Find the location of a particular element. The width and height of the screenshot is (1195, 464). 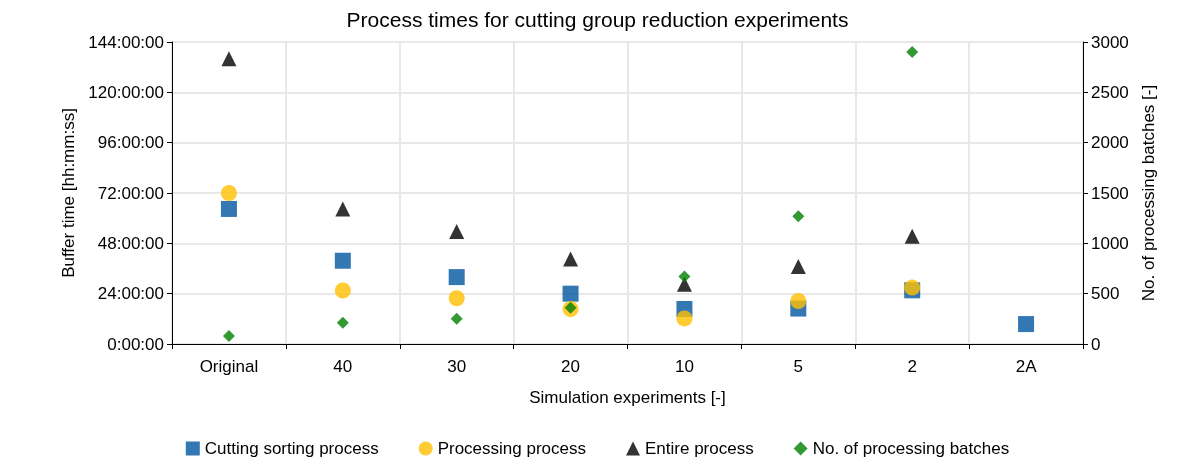

chart-title: Process times for cutting group reduction experiments is located at coordinates (597, 19).